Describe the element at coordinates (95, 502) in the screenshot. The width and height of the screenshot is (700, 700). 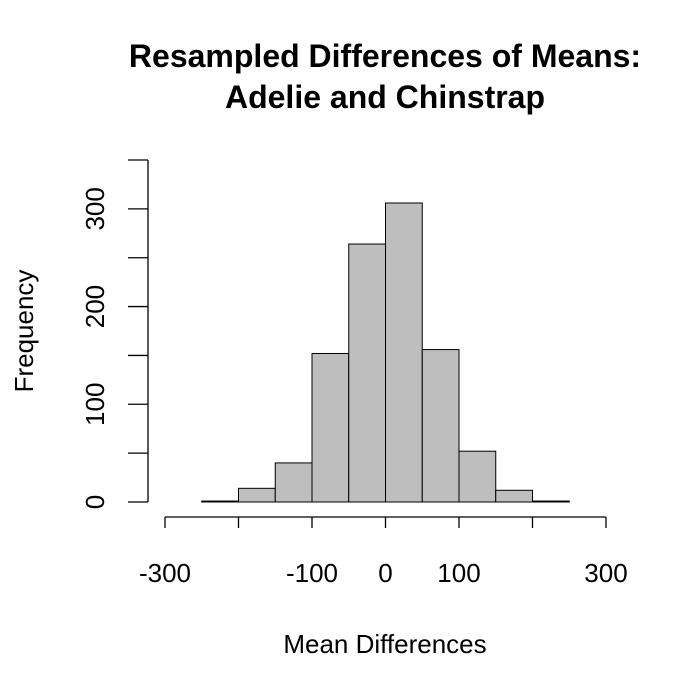
I see `y-tick-label: 0` at that location.